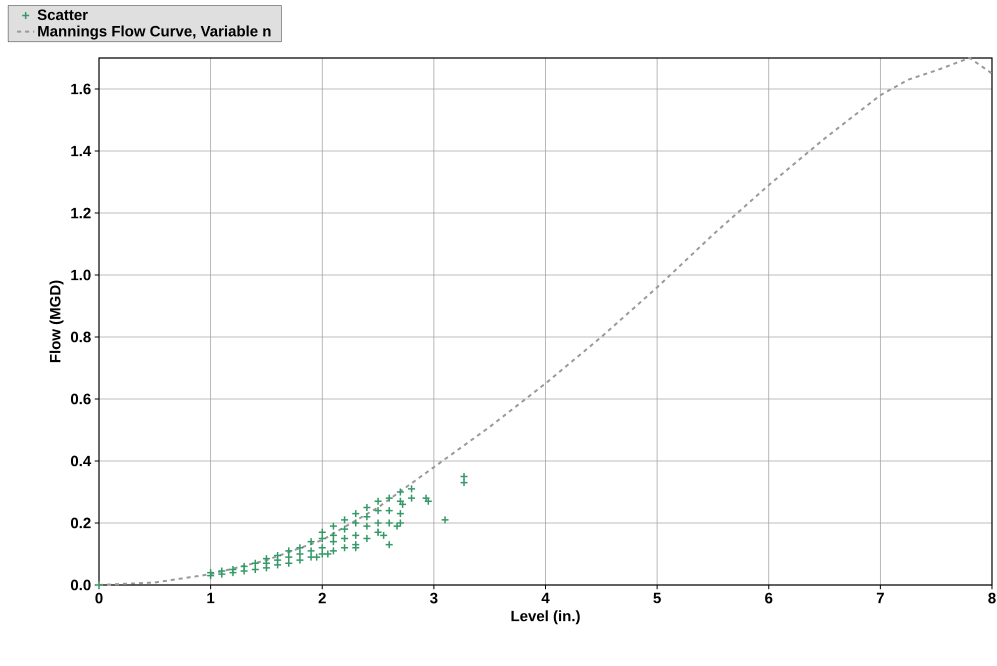 This screenshot has width=997, height=666. What do you see at coordinates (768, 598) in the screenshot?
I see `x-tick-label: 6` at bounding box center [768, 598].